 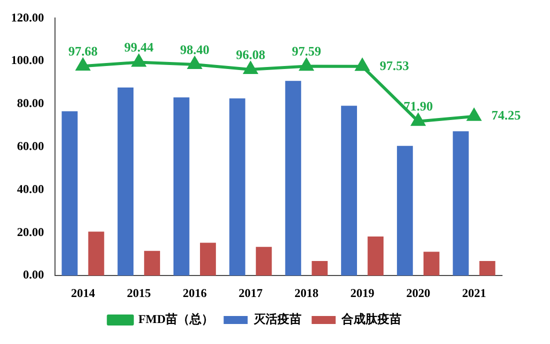 What do you see at coordinates (82, 293) in the screenshot?
I see `x-tick-label: 2014` at bounding box center [82, 293].